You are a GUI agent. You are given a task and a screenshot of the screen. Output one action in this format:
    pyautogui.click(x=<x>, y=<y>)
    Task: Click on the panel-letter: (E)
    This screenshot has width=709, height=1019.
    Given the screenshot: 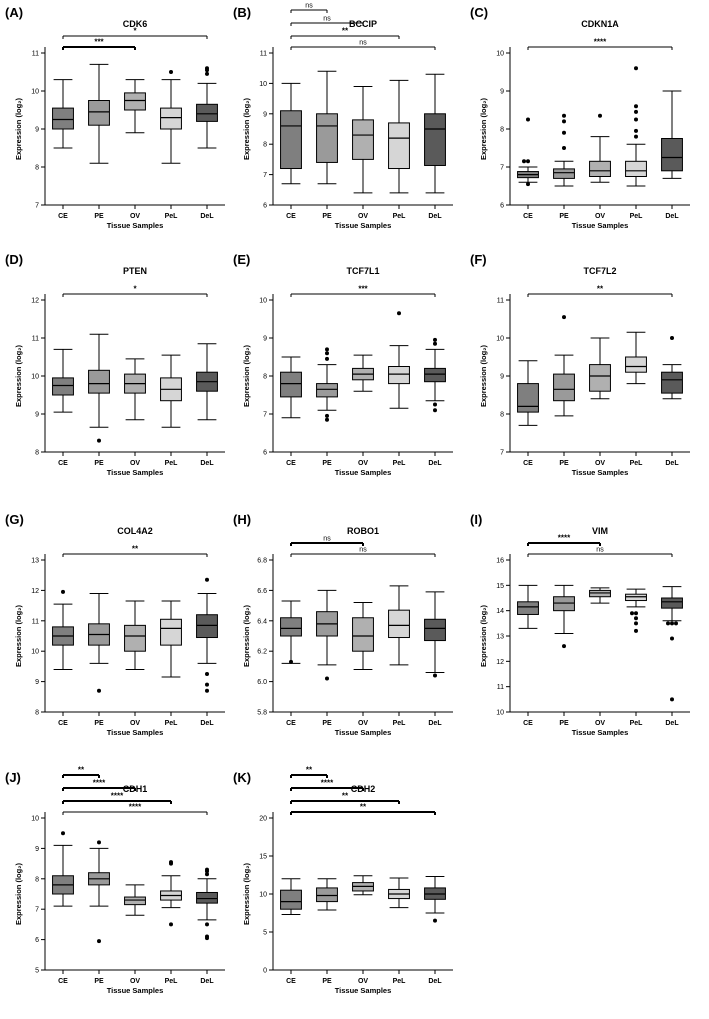 What is the action you would take?
    pyautogui.click(x=242, y=259)
    